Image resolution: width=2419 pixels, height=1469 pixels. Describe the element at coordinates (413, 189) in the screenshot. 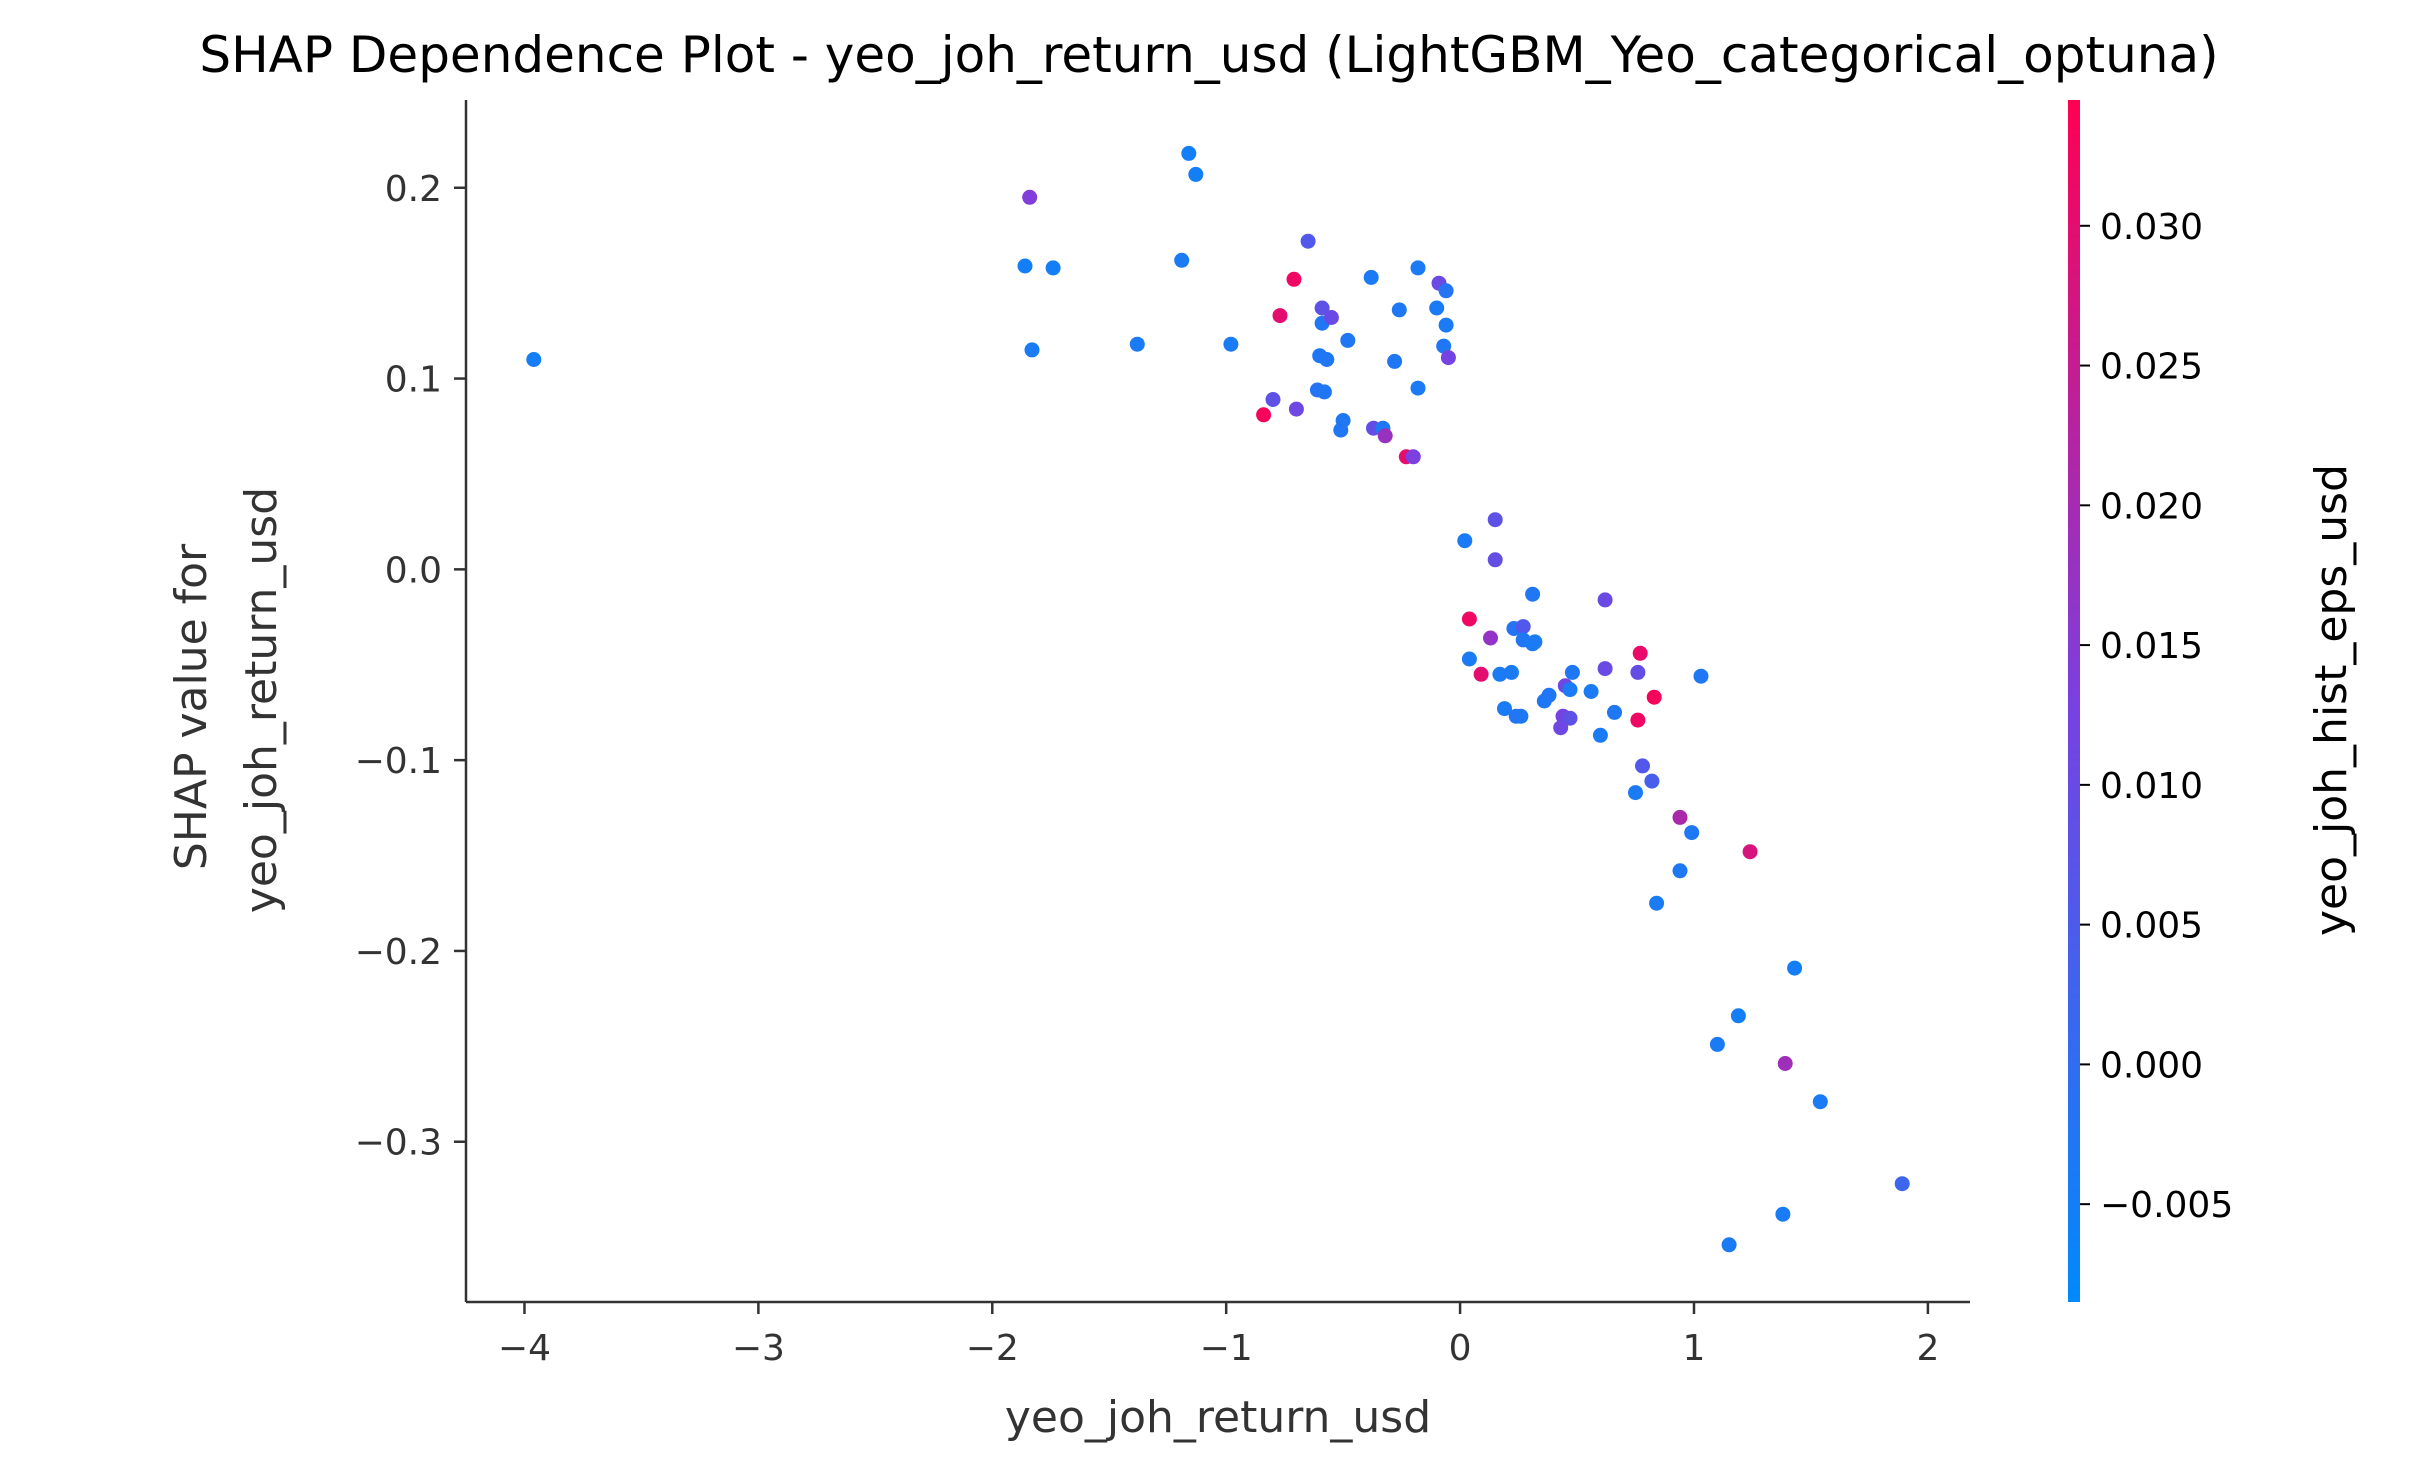

I see `y-tick-label: 0.2` at that location.